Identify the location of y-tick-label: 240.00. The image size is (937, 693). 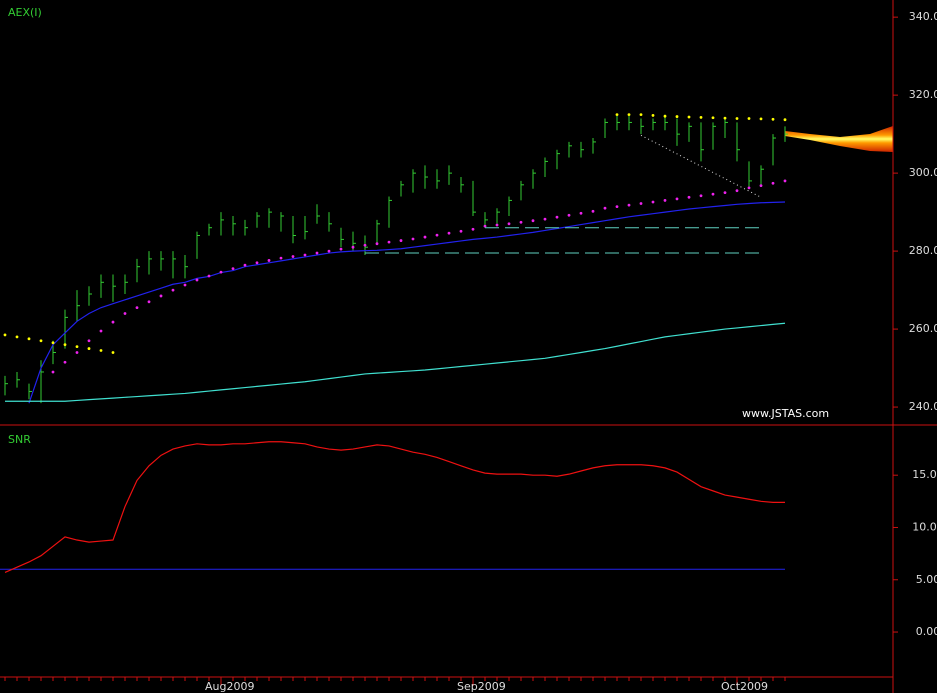
(923, 406).